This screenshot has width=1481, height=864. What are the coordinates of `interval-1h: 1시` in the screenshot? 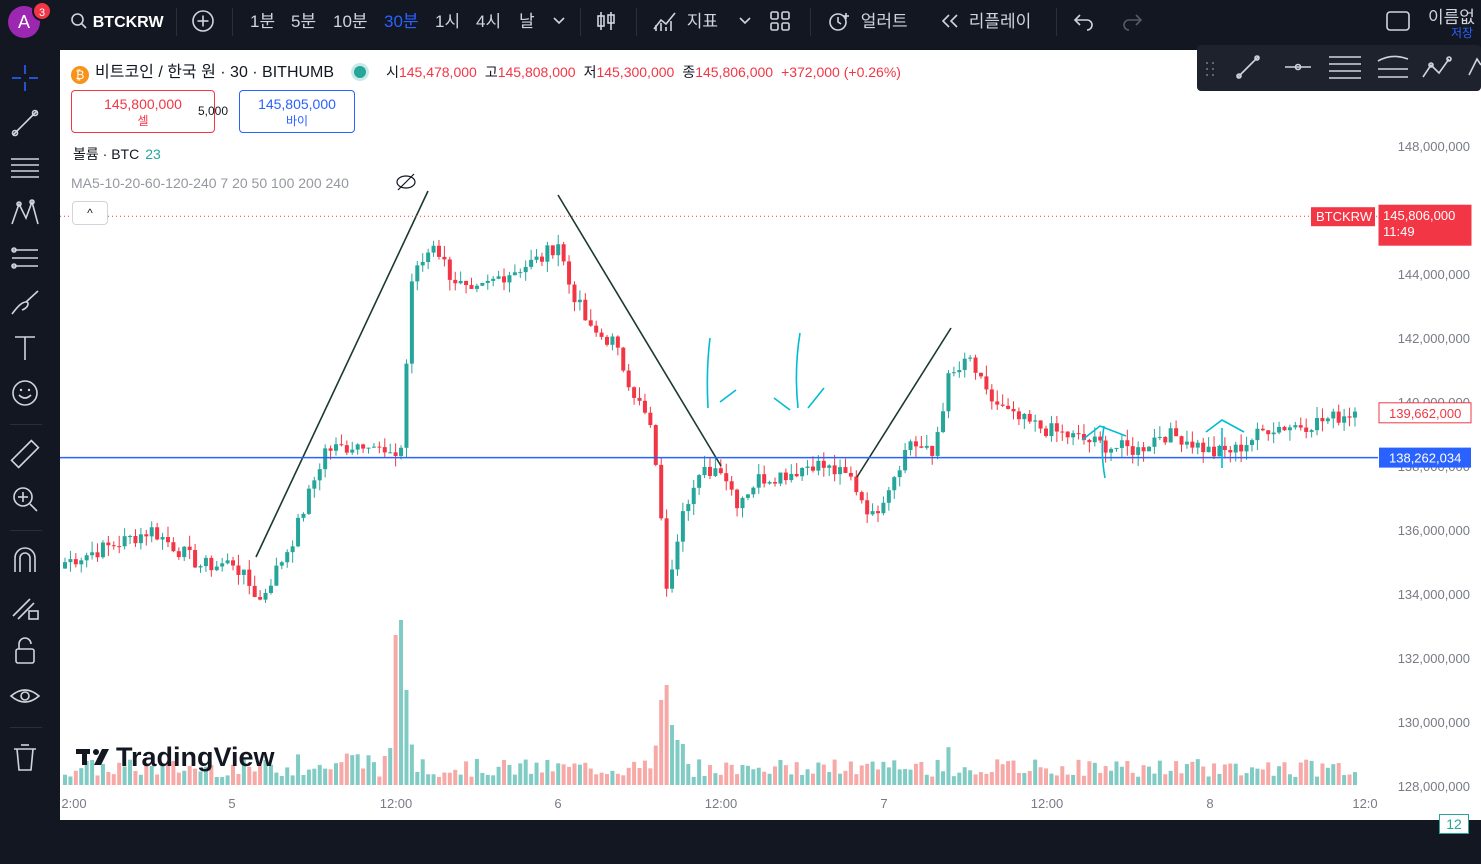 It's located at (448, 21).